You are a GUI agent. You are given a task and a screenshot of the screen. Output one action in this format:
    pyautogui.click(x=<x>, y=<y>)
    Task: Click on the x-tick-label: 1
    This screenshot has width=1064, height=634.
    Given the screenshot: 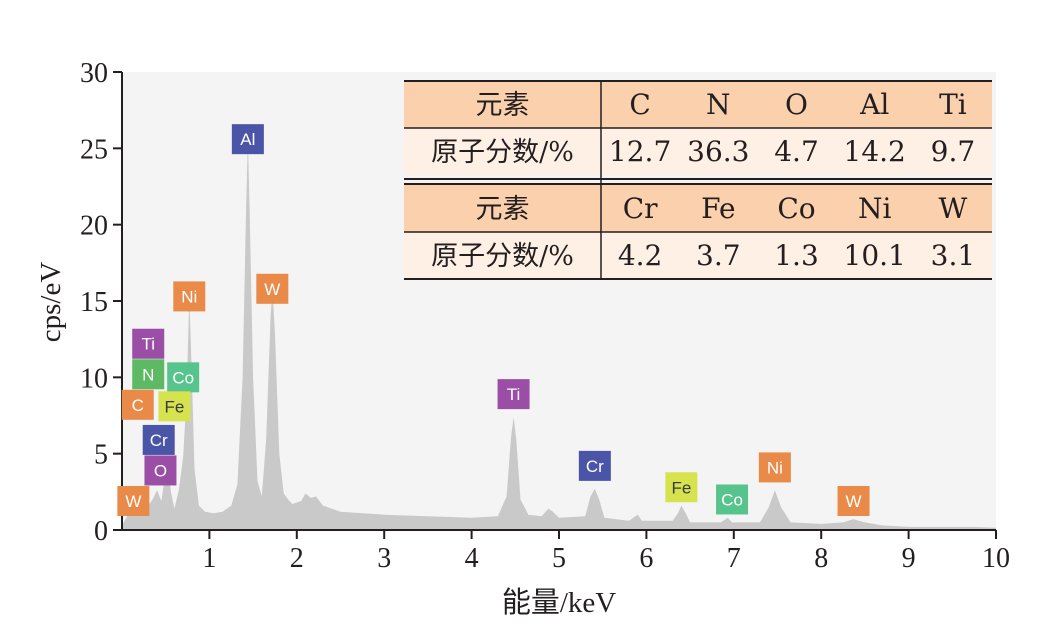 What is the action you would take?
    pyautogui.click(x=209, y=558)
    